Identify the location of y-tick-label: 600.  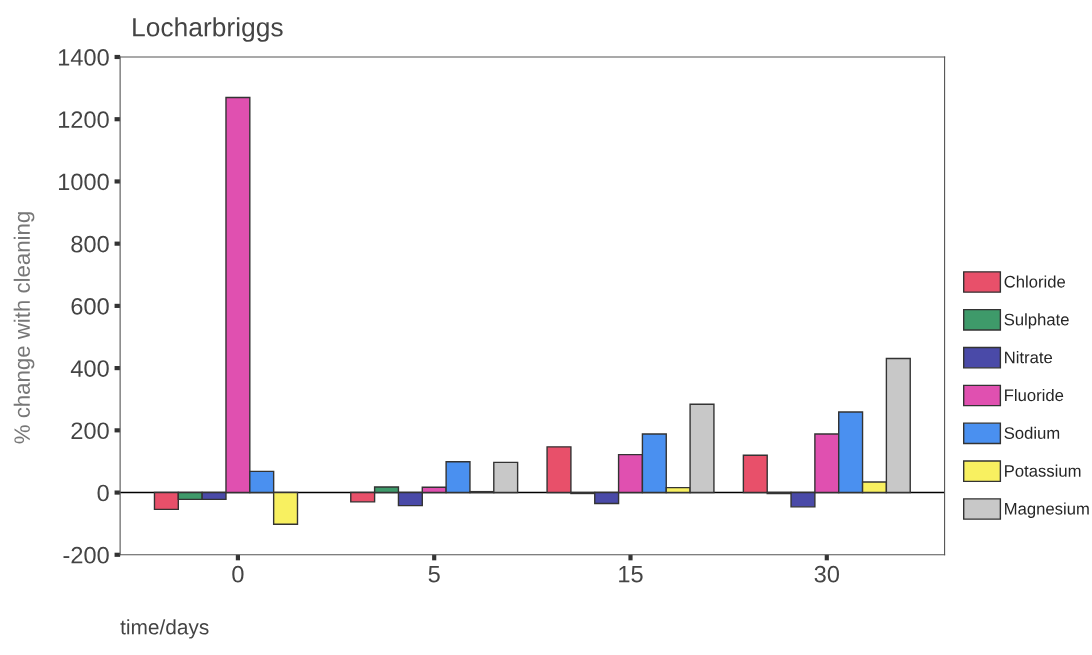
(90, 306).